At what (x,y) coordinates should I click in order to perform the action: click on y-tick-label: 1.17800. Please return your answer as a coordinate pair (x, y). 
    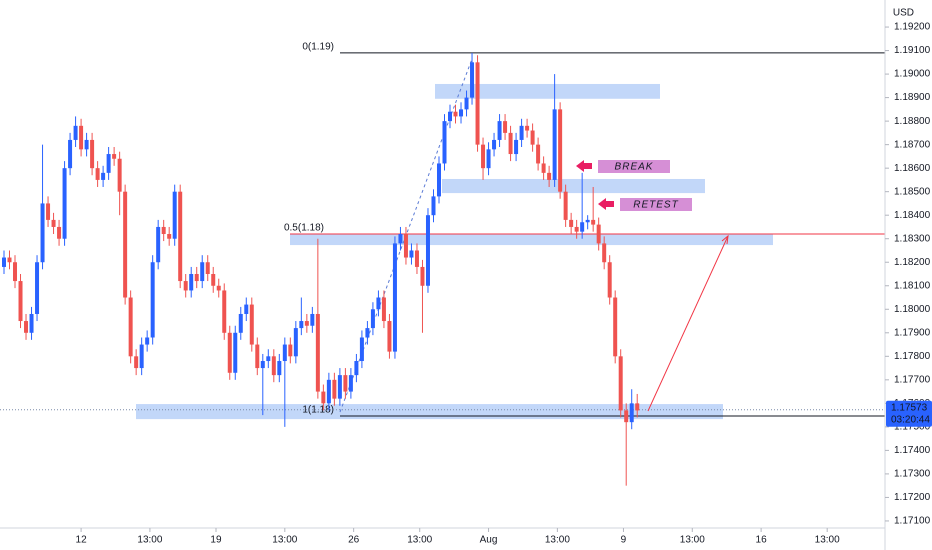
    Looking at the image, I should click on (912, 356).